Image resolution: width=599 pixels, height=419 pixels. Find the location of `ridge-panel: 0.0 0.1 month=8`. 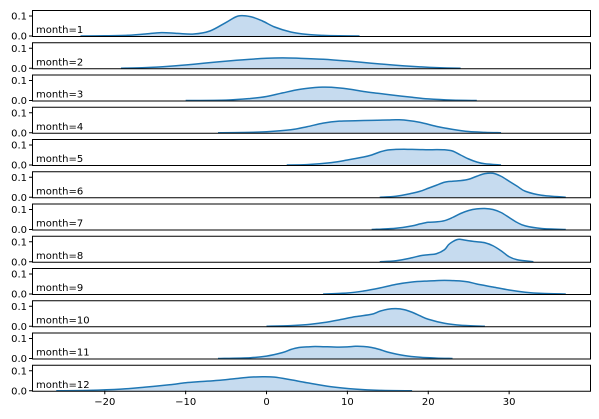

ridge-panel: 0.0 0.1 month=8 is located at coordinates (301, 251).